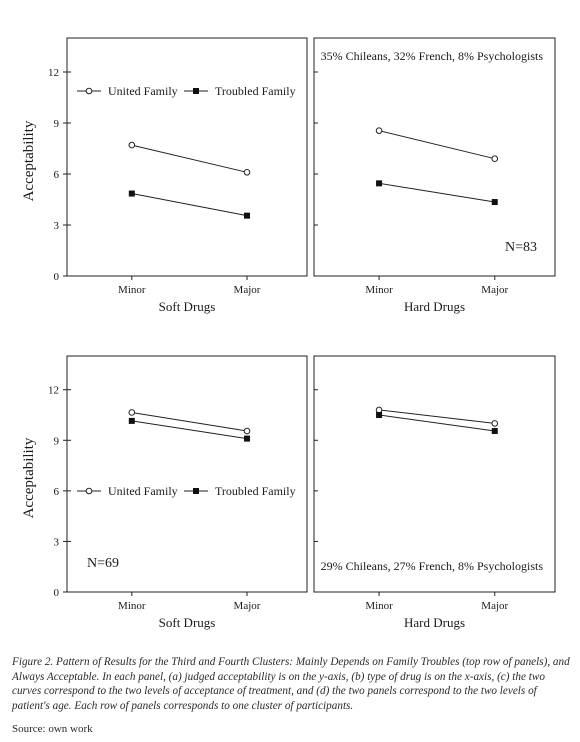  I want to click on row-2-panel-2-frame, so click(434, 474).